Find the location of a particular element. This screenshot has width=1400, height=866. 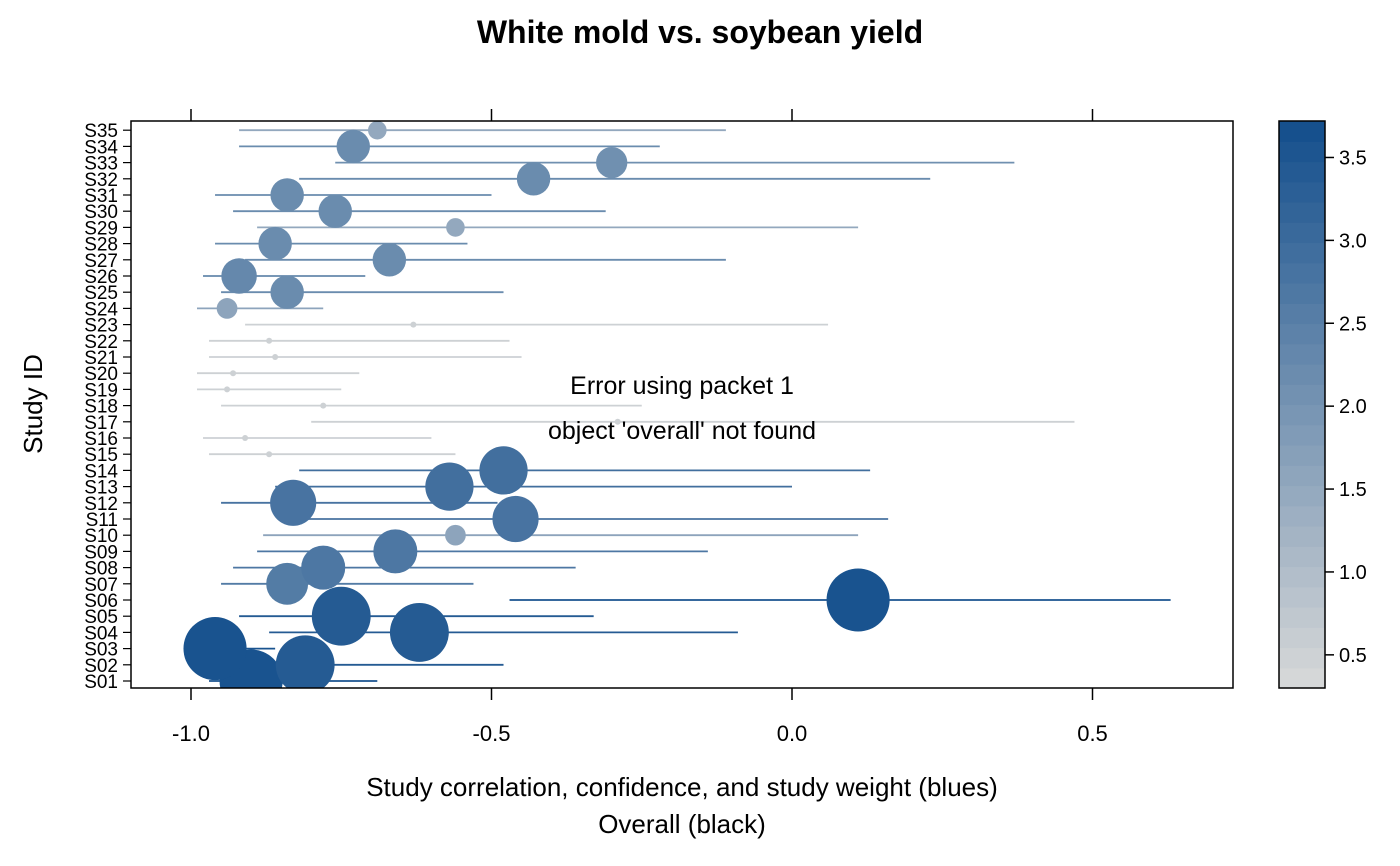

y-tick-label-s07: S07 is located at coordinates (101, 585).